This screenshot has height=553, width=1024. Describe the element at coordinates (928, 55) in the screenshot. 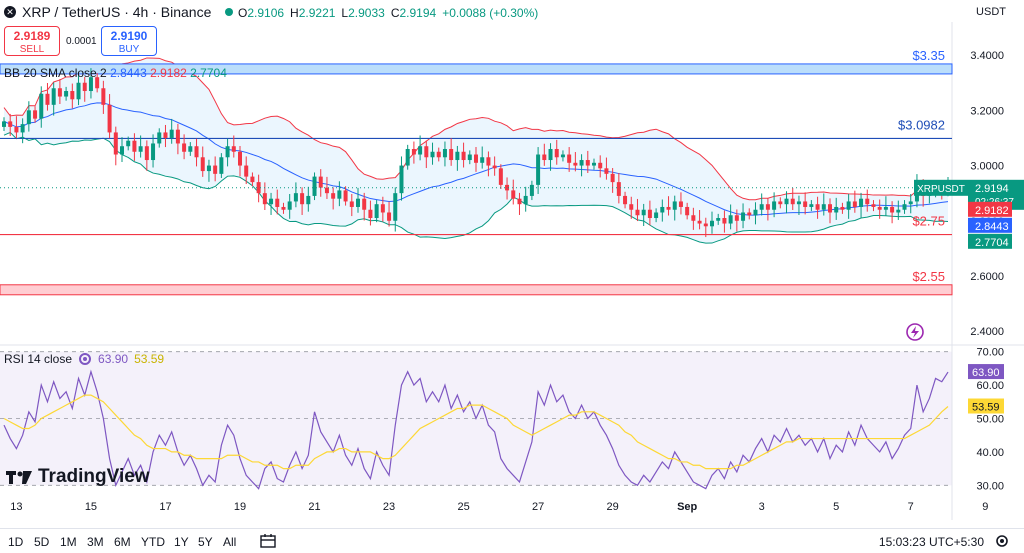

I see `price-line-label-0: $3.35` at that location.